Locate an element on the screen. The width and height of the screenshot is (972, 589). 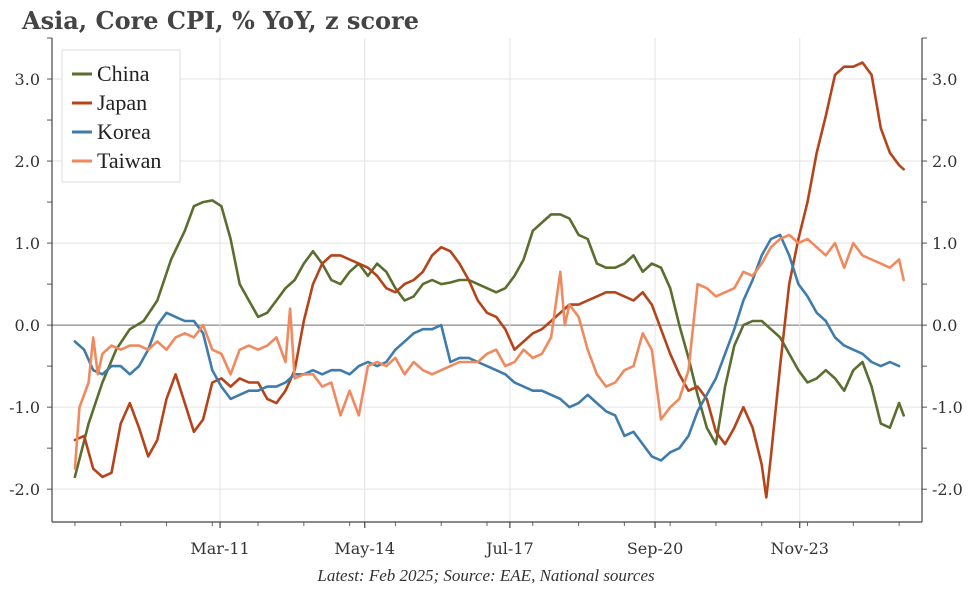
y-tick-label-left: -2.0 is located at coordinates (24, 489).